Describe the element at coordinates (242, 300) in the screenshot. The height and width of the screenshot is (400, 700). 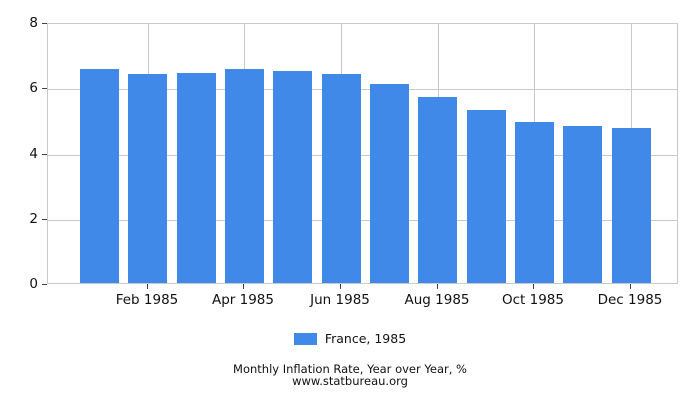
I see `x-axis-tick-label: Apr 1985` at that location.